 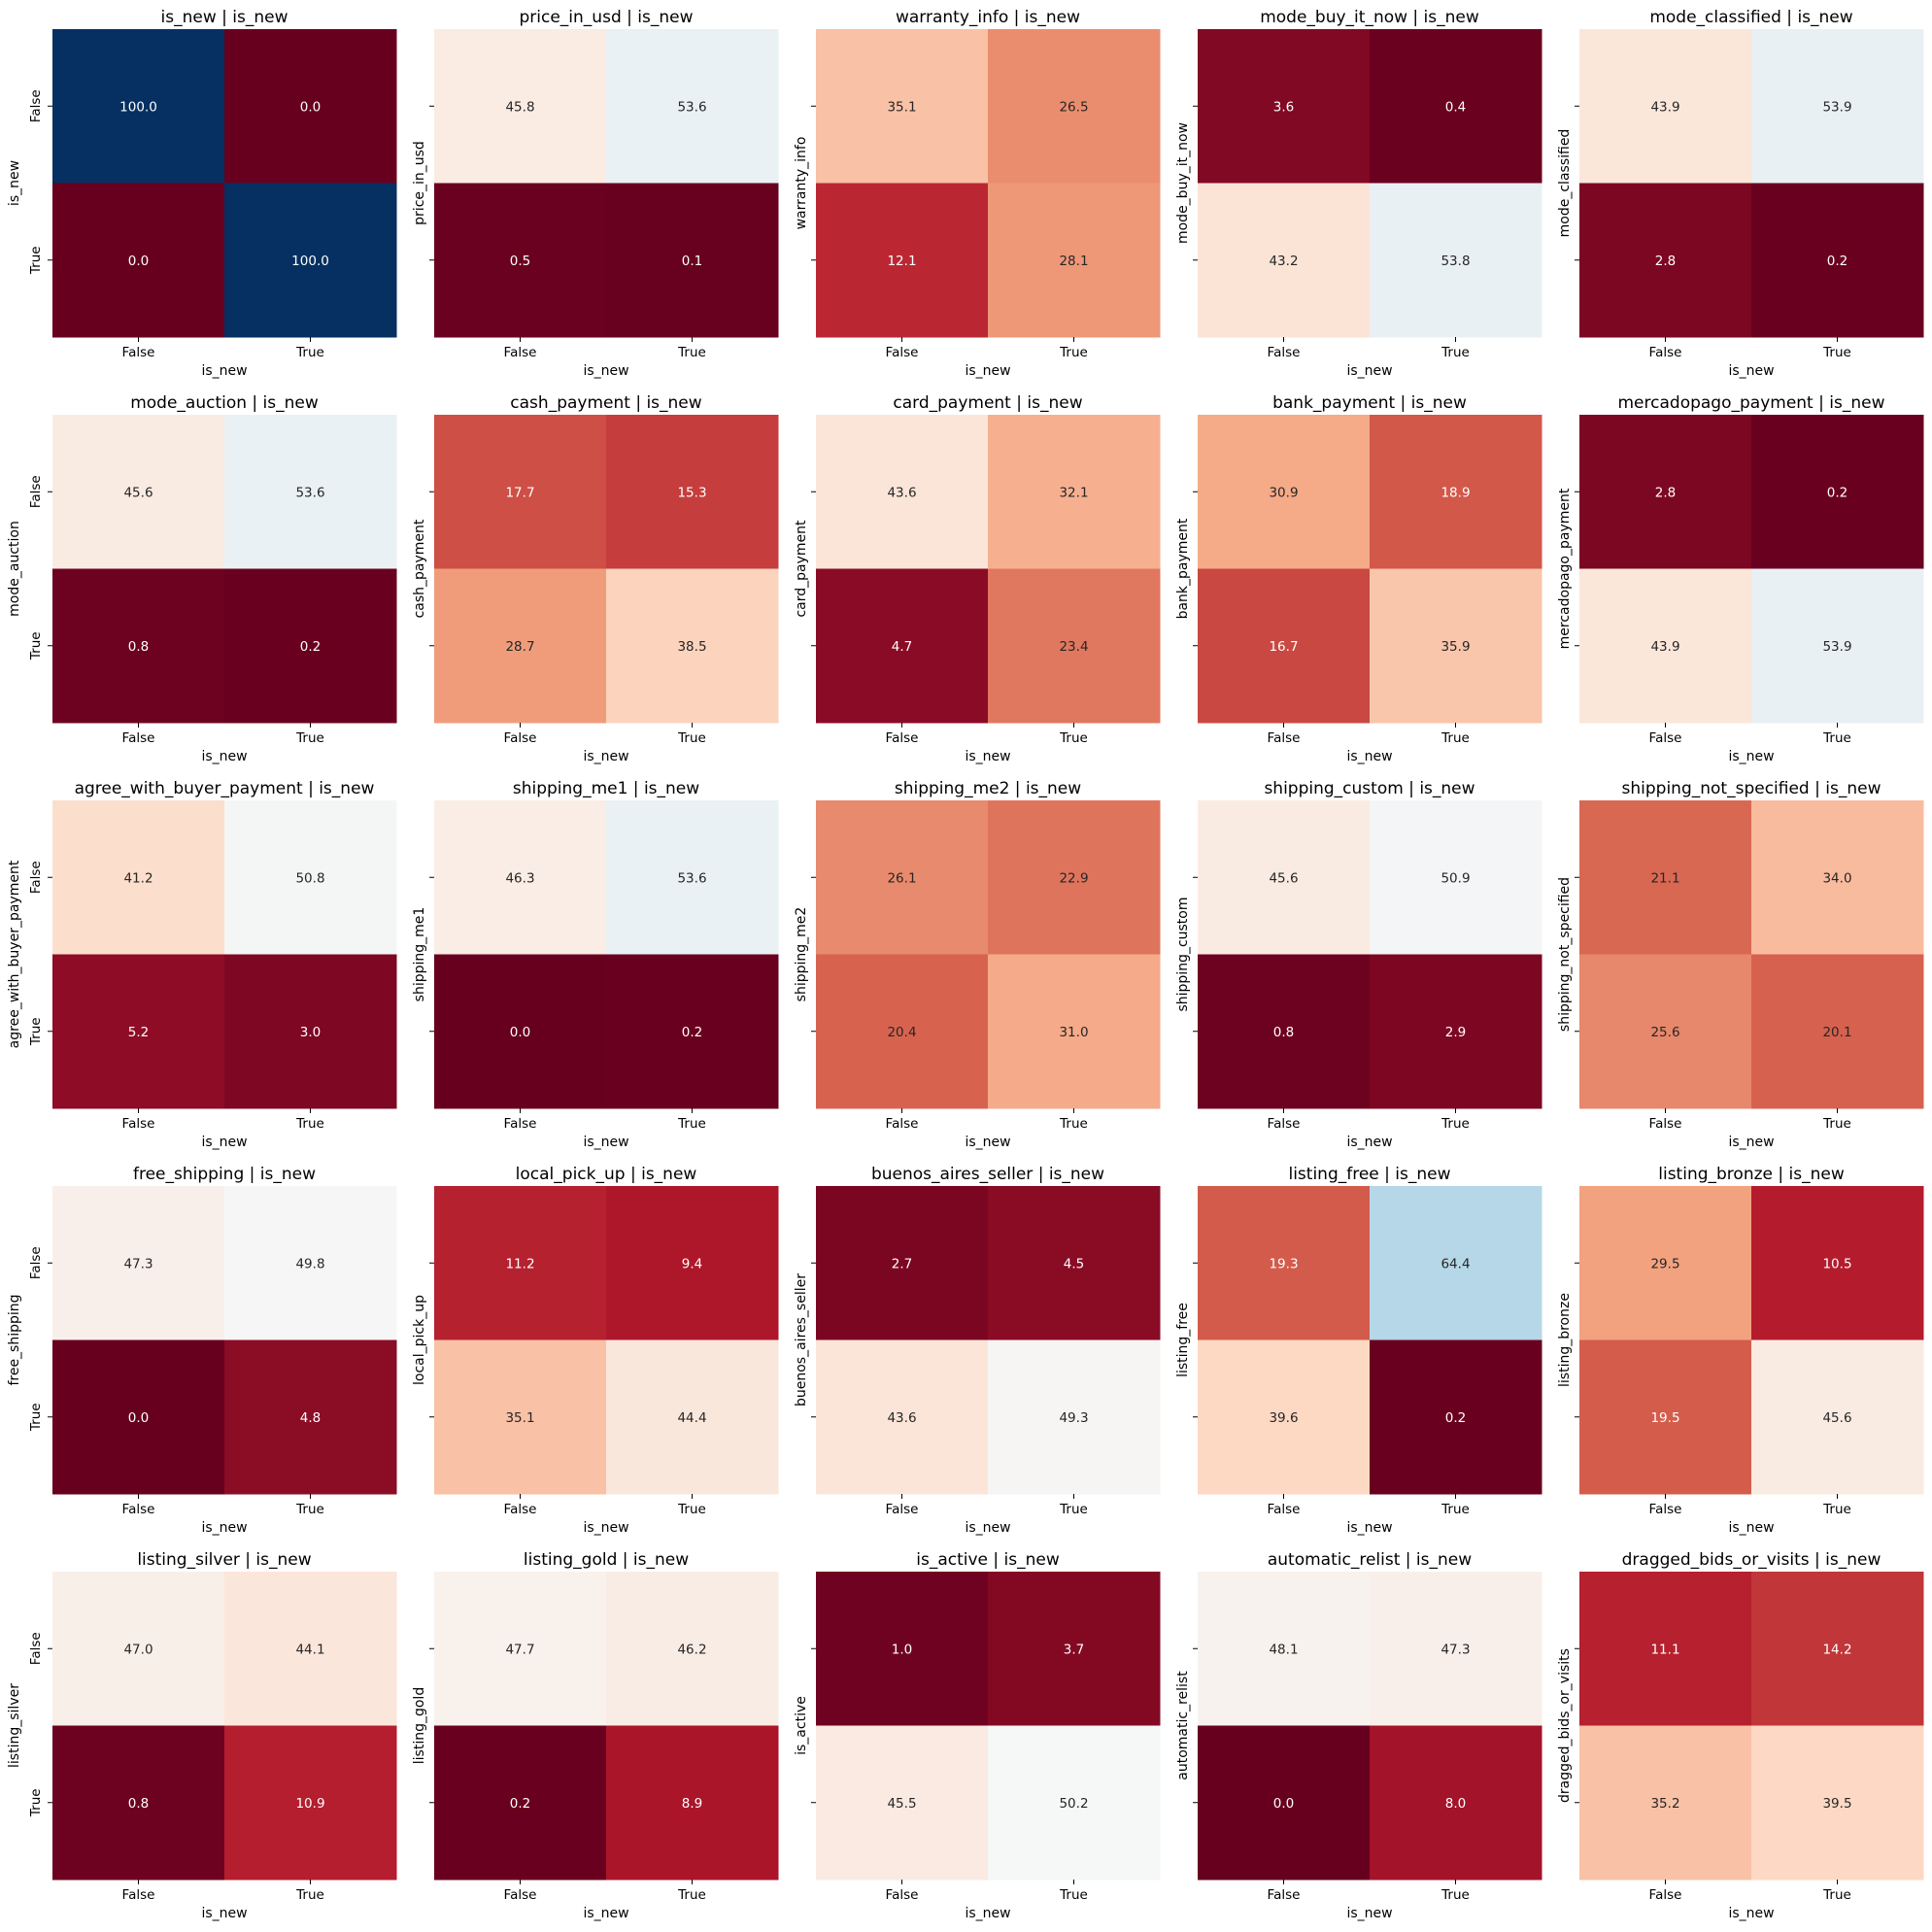 I want to click on y-axis-label: mode_auction, so click(x=14, y=569).